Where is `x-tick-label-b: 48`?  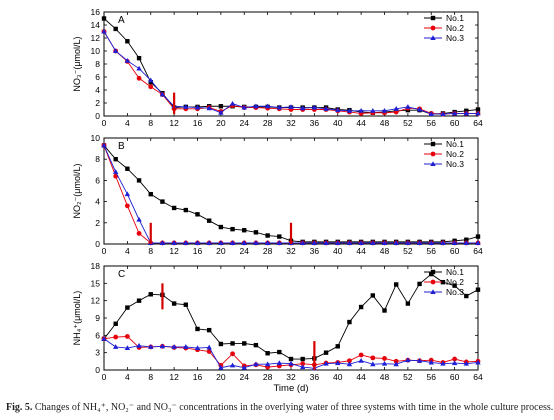 x-tick-label-b: 48 is located at coordinates (385, 251).